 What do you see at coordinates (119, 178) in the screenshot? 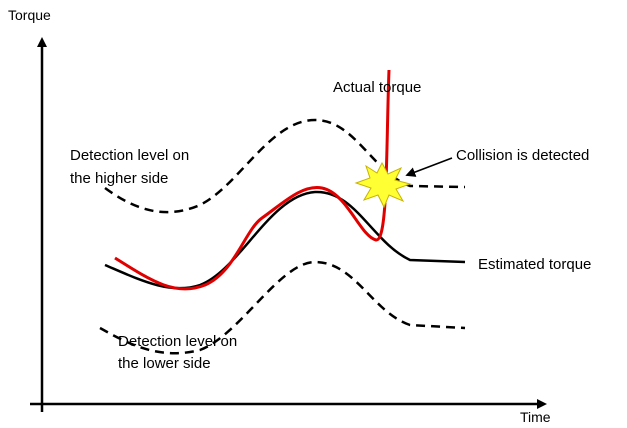
I see `higher-label: the higher side` at bounding box center [119, 178].